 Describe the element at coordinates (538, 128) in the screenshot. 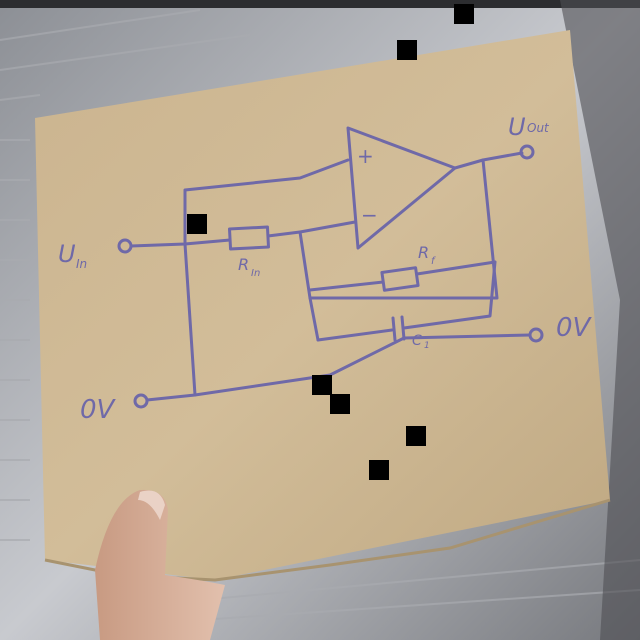

I see `u-out-subscript: Out` at that location.